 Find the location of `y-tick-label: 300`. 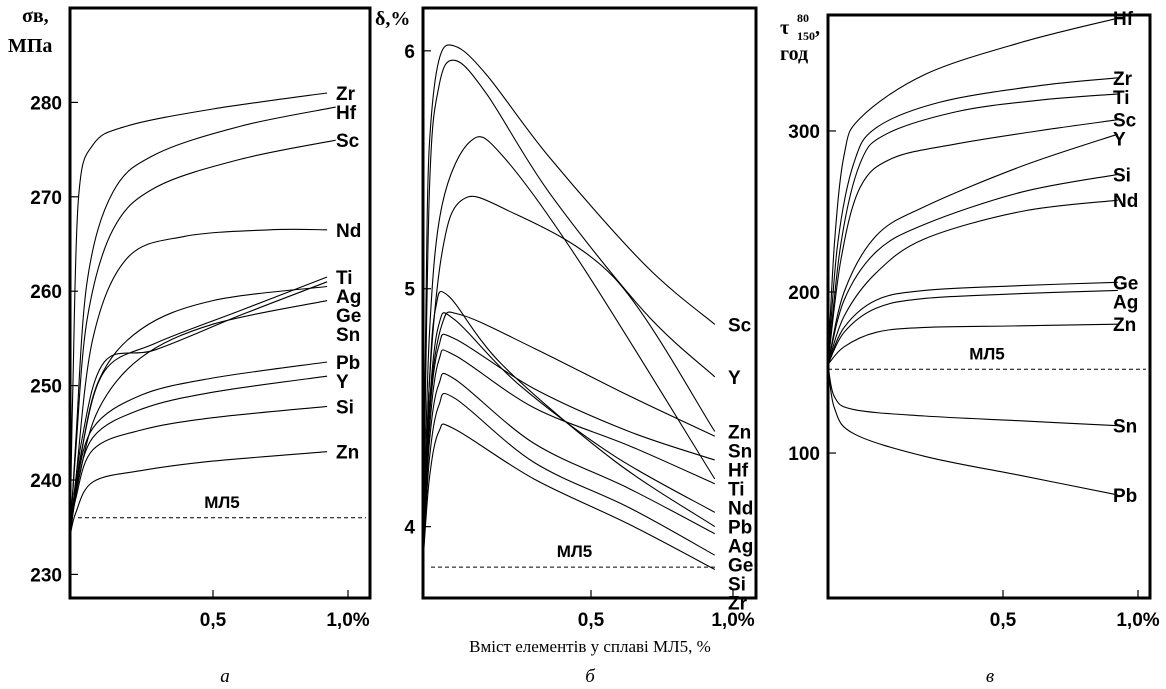

y-tick-label: 300 is located at coordinates (804, 132).